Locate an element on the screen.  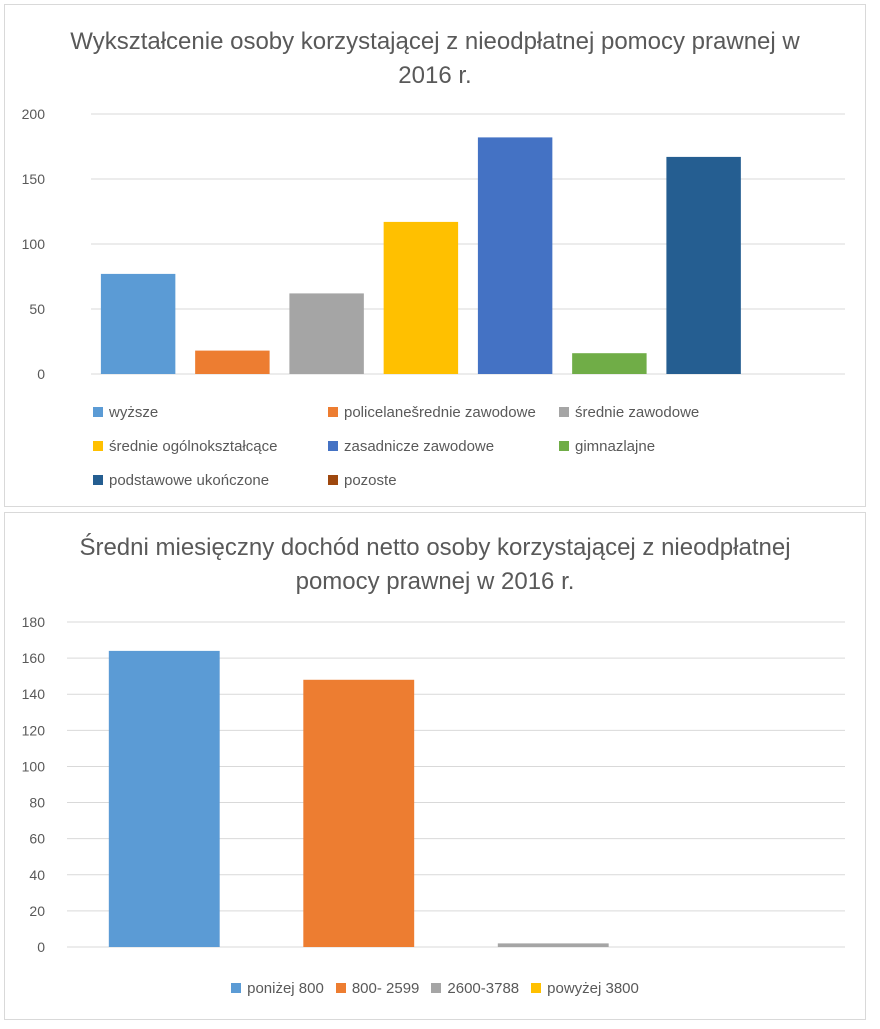
legend-item: pozoste is located at coordinates (362, 481).